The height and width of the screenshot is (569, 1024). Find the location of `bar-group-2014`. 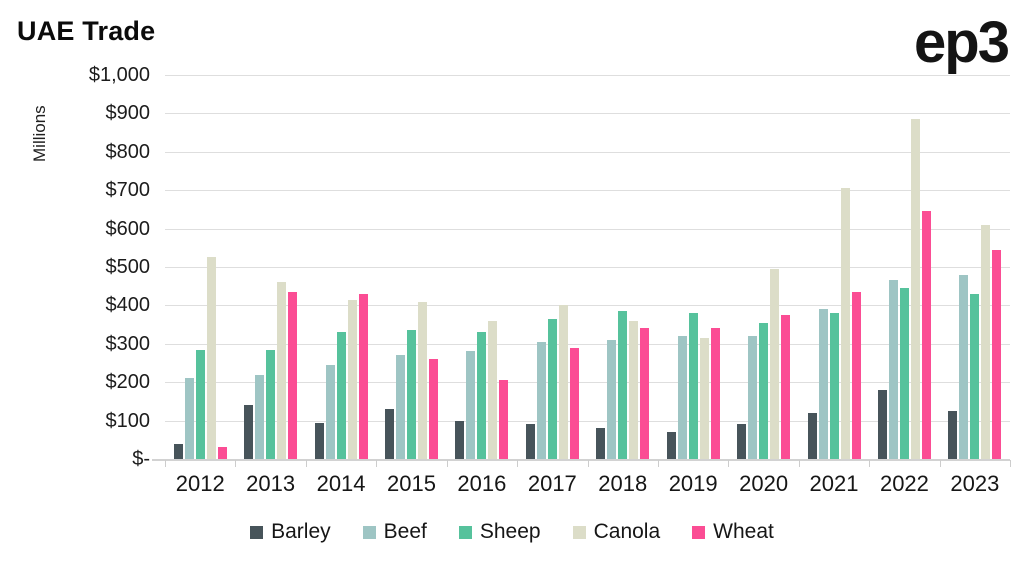

bar-group-2014 is located at coordinates (341, 267).